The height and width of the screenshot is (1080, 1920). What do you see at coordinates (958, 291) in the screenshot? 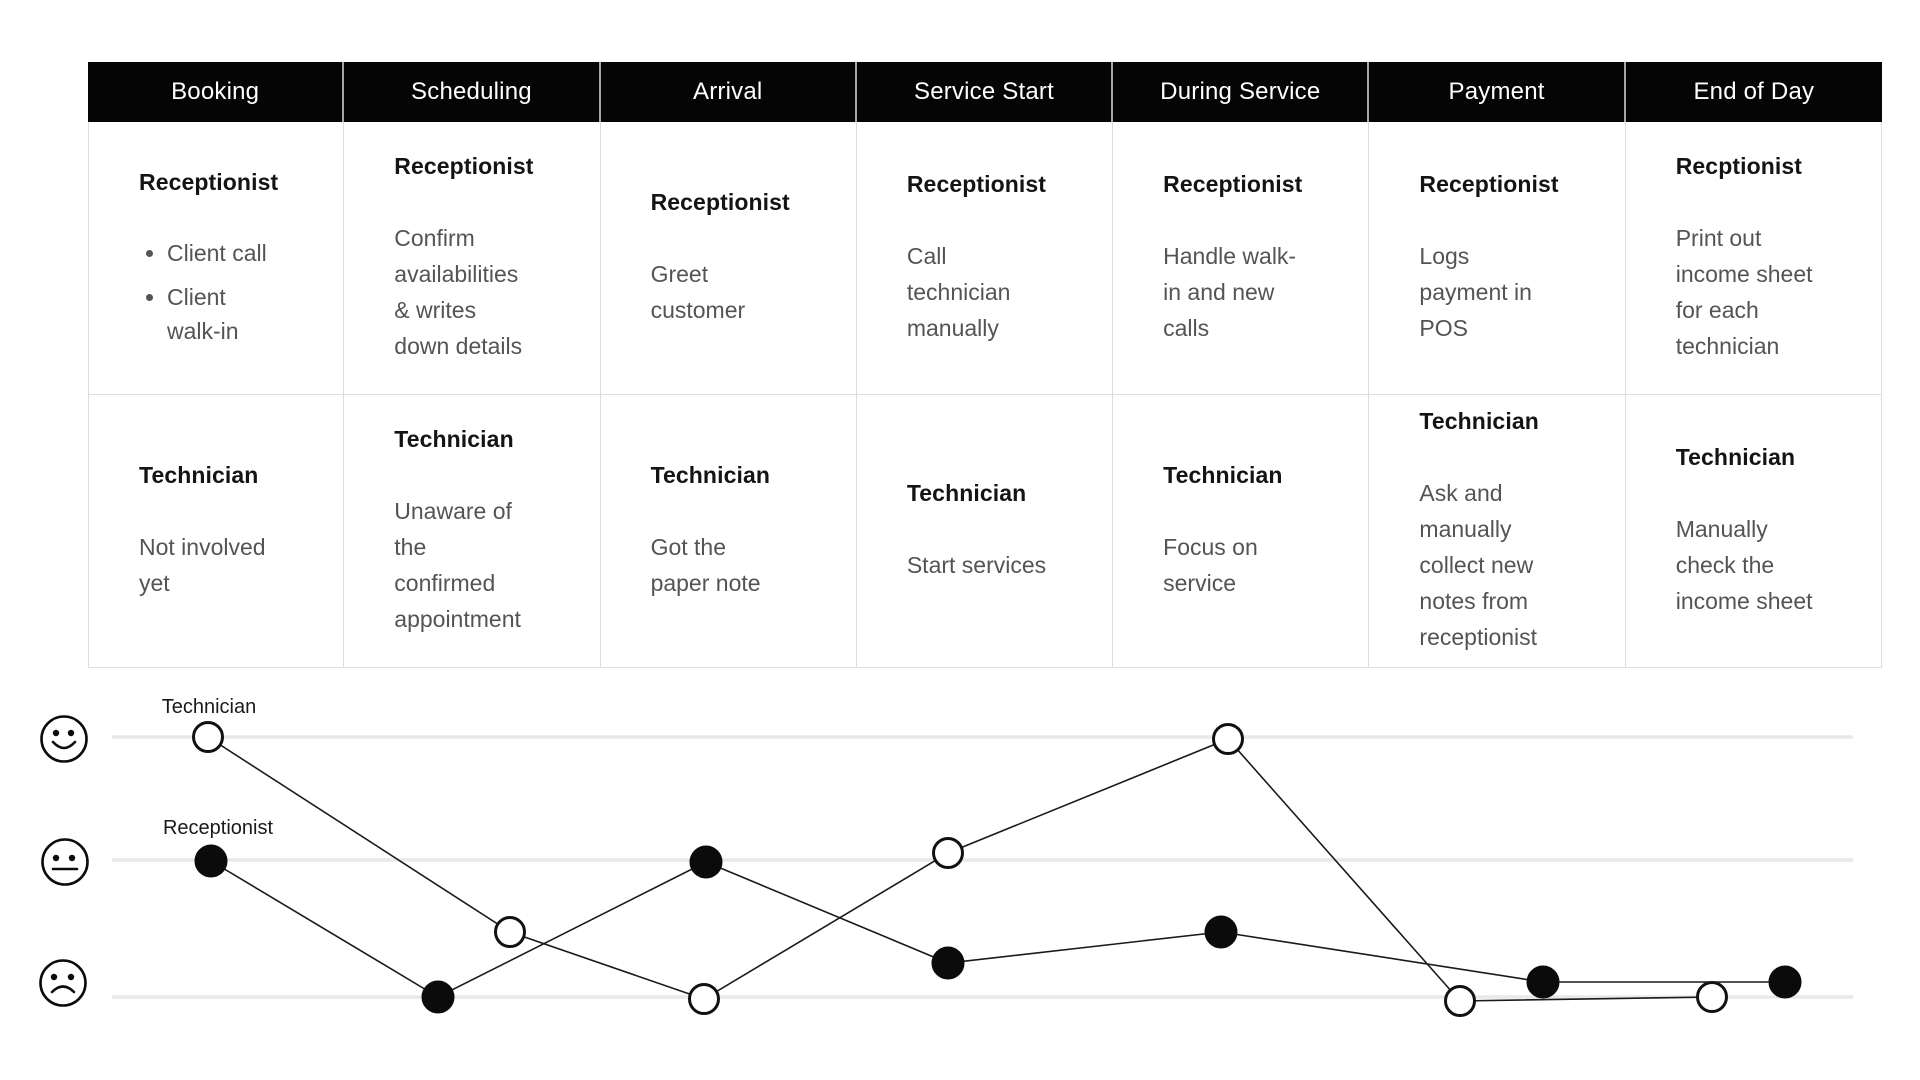
I see `cell-text: Call technician manually` at bounding box center [958, 291].